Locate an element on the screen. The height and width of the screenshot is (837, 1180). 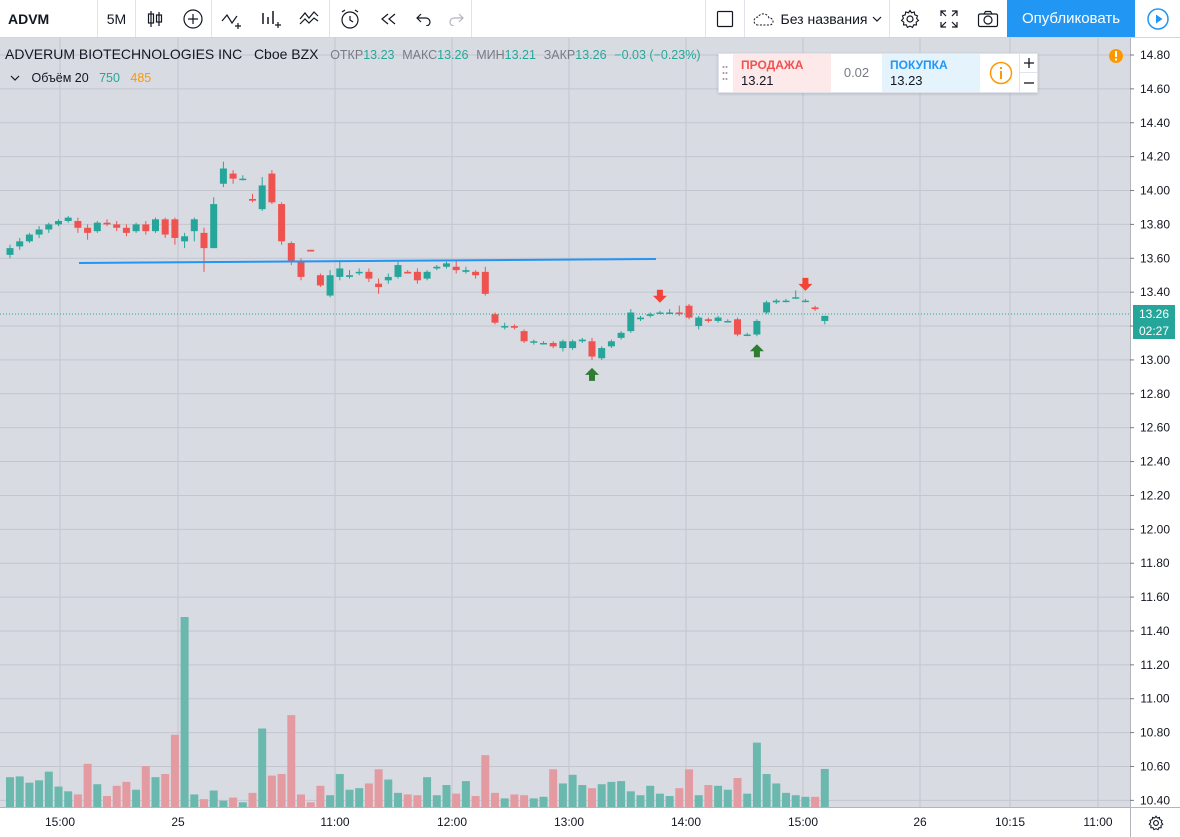
sell-button: ПРОДАЖА 13.21 is located at coordinates (782, 73).